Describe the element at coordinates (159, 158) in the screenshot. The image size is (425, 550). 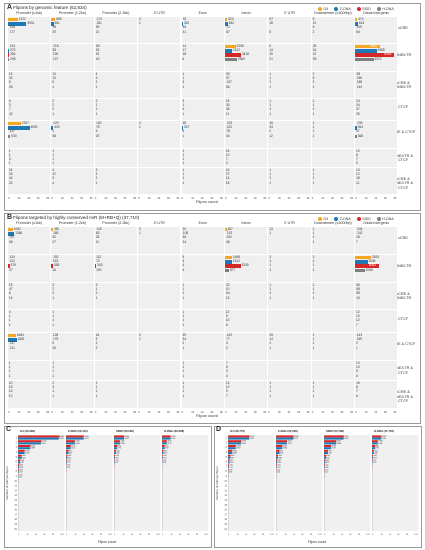
I see `cell-line-ltr-ctcf-5-utr` at that location.